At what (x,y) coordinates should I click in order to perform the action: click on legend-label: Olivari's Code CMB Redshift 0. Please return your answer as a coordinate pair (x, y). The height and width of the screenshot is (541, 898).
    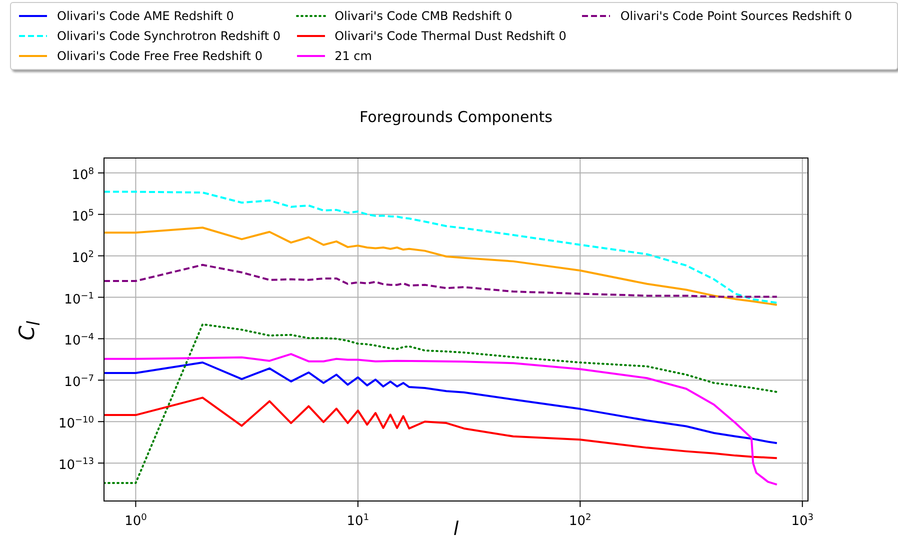
    Looking at the image, I should click on (423, 16).